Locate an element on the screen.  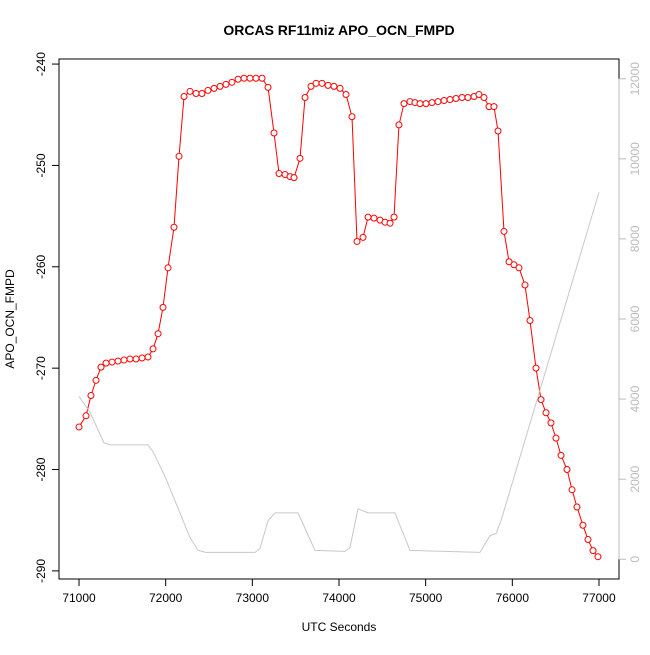
x-axis-label: UTC Seconds is located at coordinates (339, 627).